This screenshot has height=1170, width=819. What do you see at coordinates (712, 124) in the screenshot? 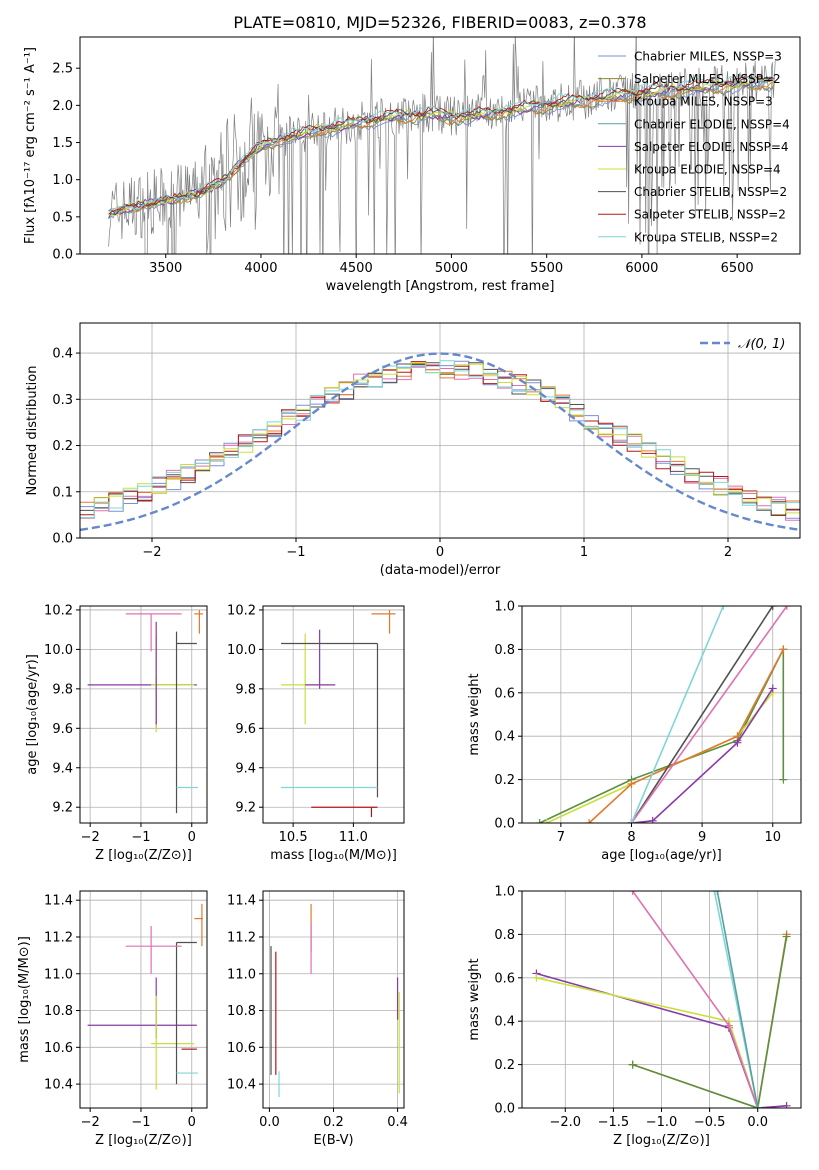
I see `legend-entry: Chabrier ELODIE, NSSP=4` at bounding box center [712, 124].